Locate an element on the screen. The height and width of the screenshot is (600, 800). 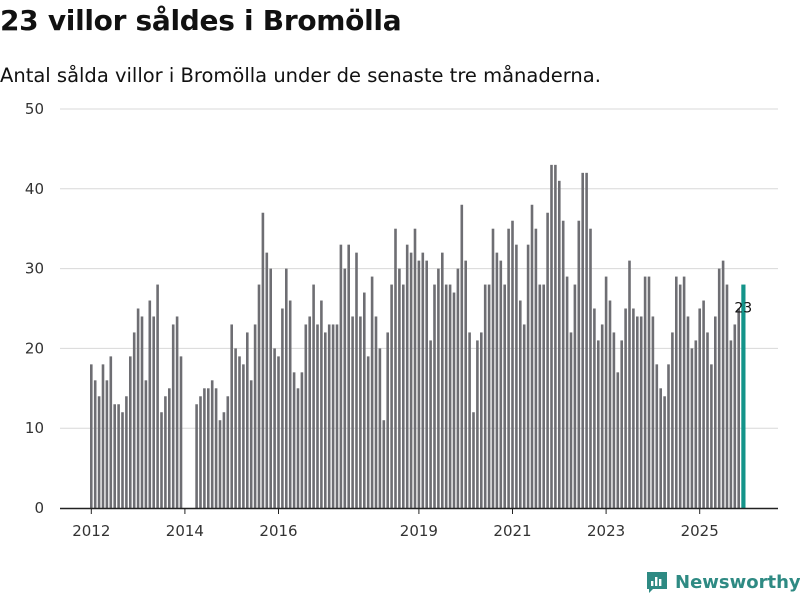
y-tick-label: 10 is located at coordinates (34, 428).